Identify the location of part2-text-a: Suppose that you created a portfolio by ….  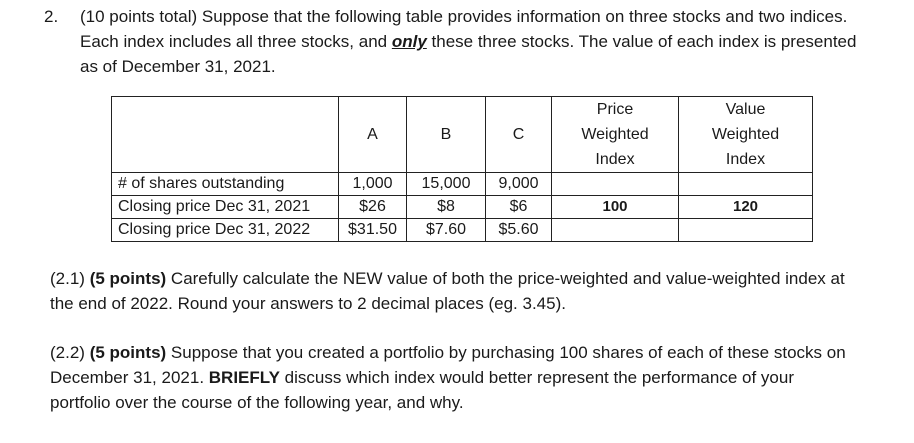
(448, 365).